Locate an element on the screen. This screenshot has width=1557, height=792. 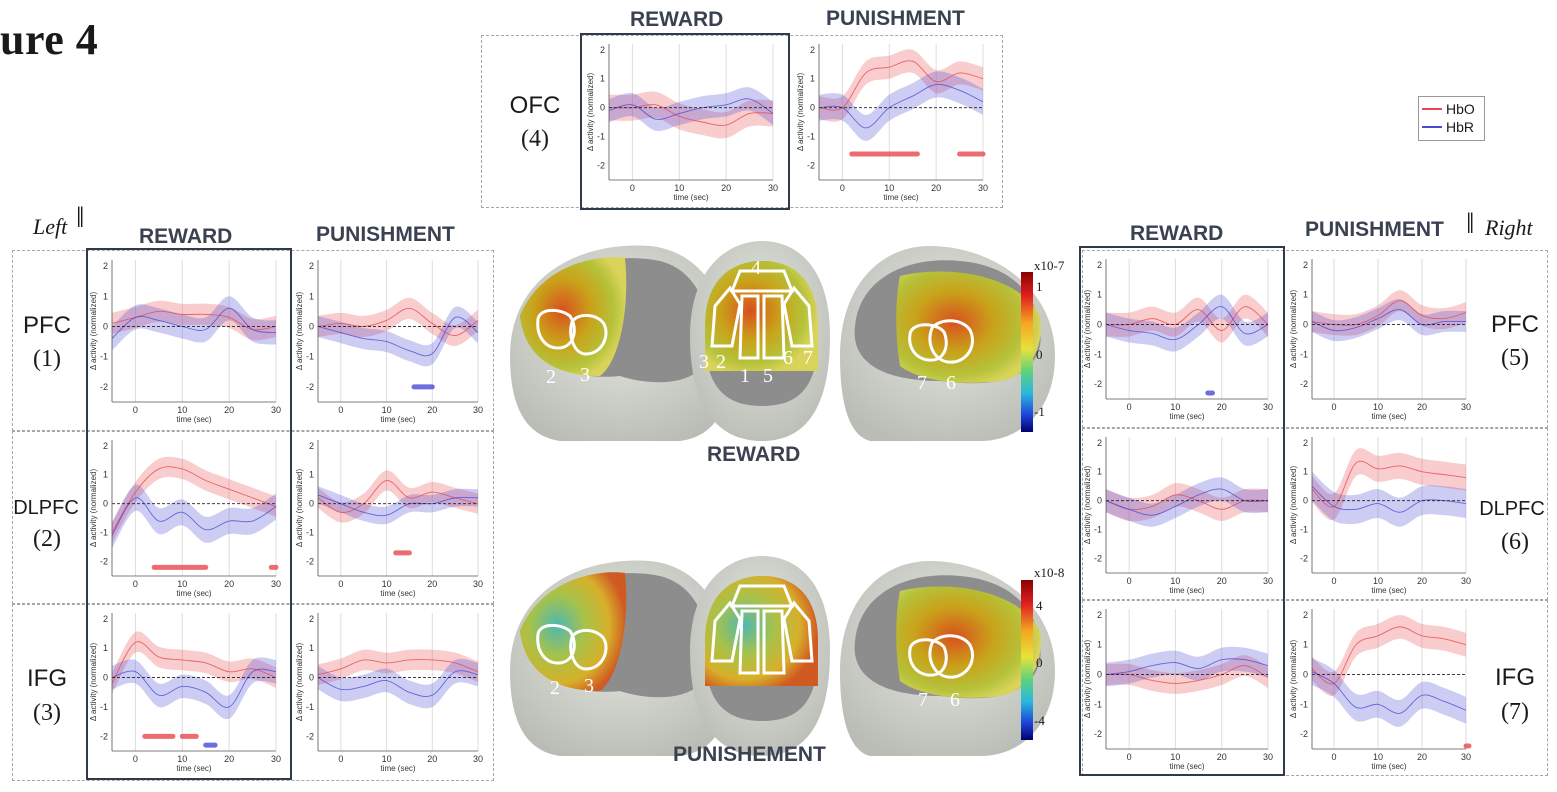
legend: HbO HbR is located at coordinates (1451, 118).